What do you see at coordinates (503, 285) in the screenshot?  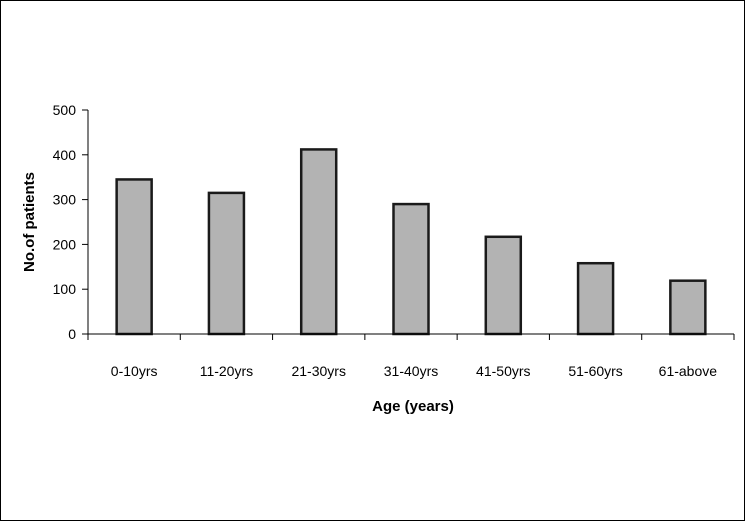 I see `bar-41-50yrs` at bounding box center [503, 285].